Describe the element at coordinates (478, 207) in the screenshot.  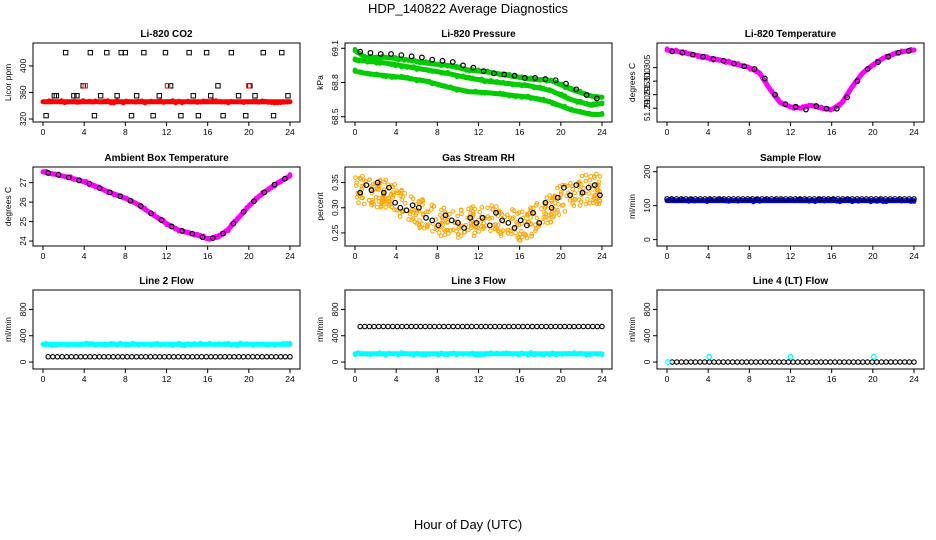
I see `plot-area` at that location.